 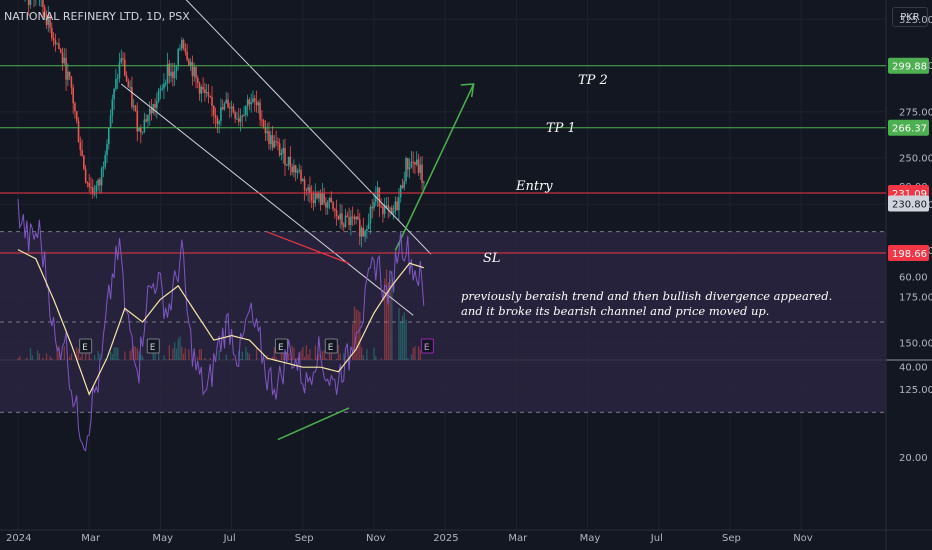 I want to click on level-price-label: 299.88, so click(x=909, y=67).